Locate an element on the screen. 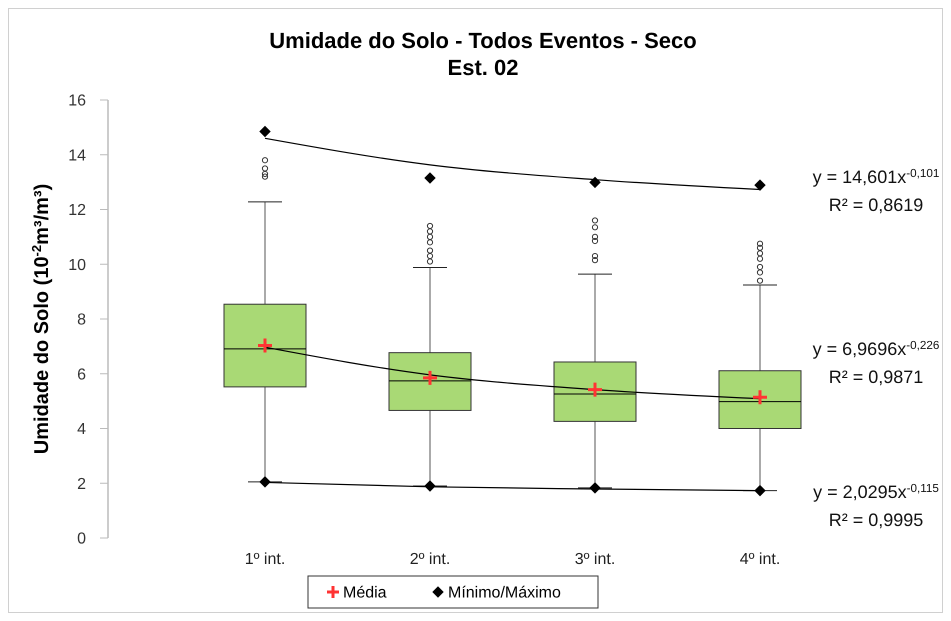  y-tick-label: 8 is located at coordinates (81, 320).